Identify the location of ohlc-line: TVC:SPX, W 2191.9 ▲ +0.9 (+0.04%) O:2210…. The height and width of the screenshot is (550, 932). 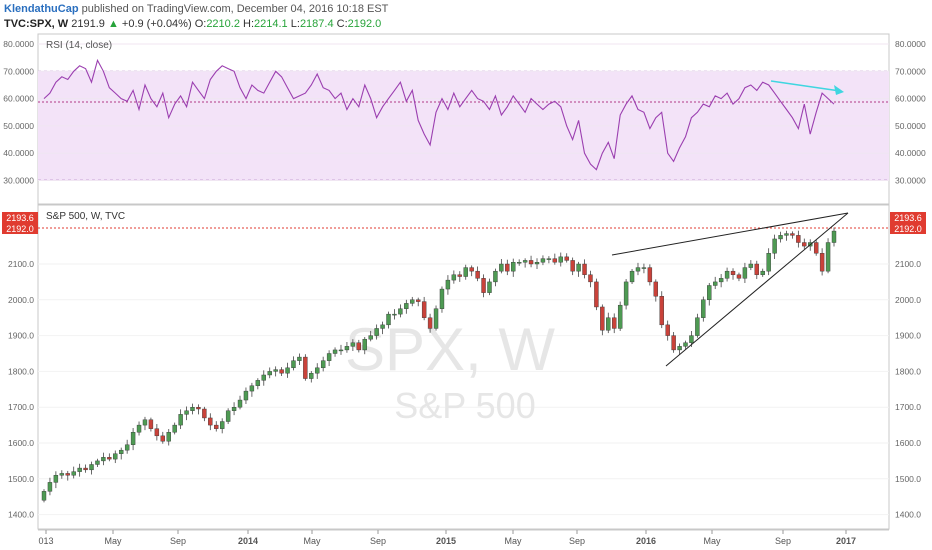
(464, 24).